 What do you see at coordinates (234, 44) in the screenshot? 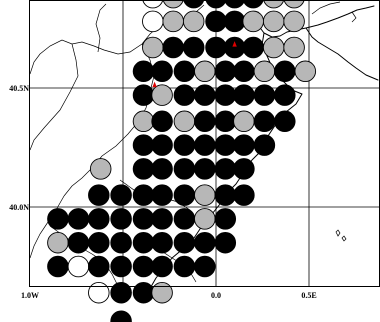
I see `station-marker` at bounding box center [234, 44].